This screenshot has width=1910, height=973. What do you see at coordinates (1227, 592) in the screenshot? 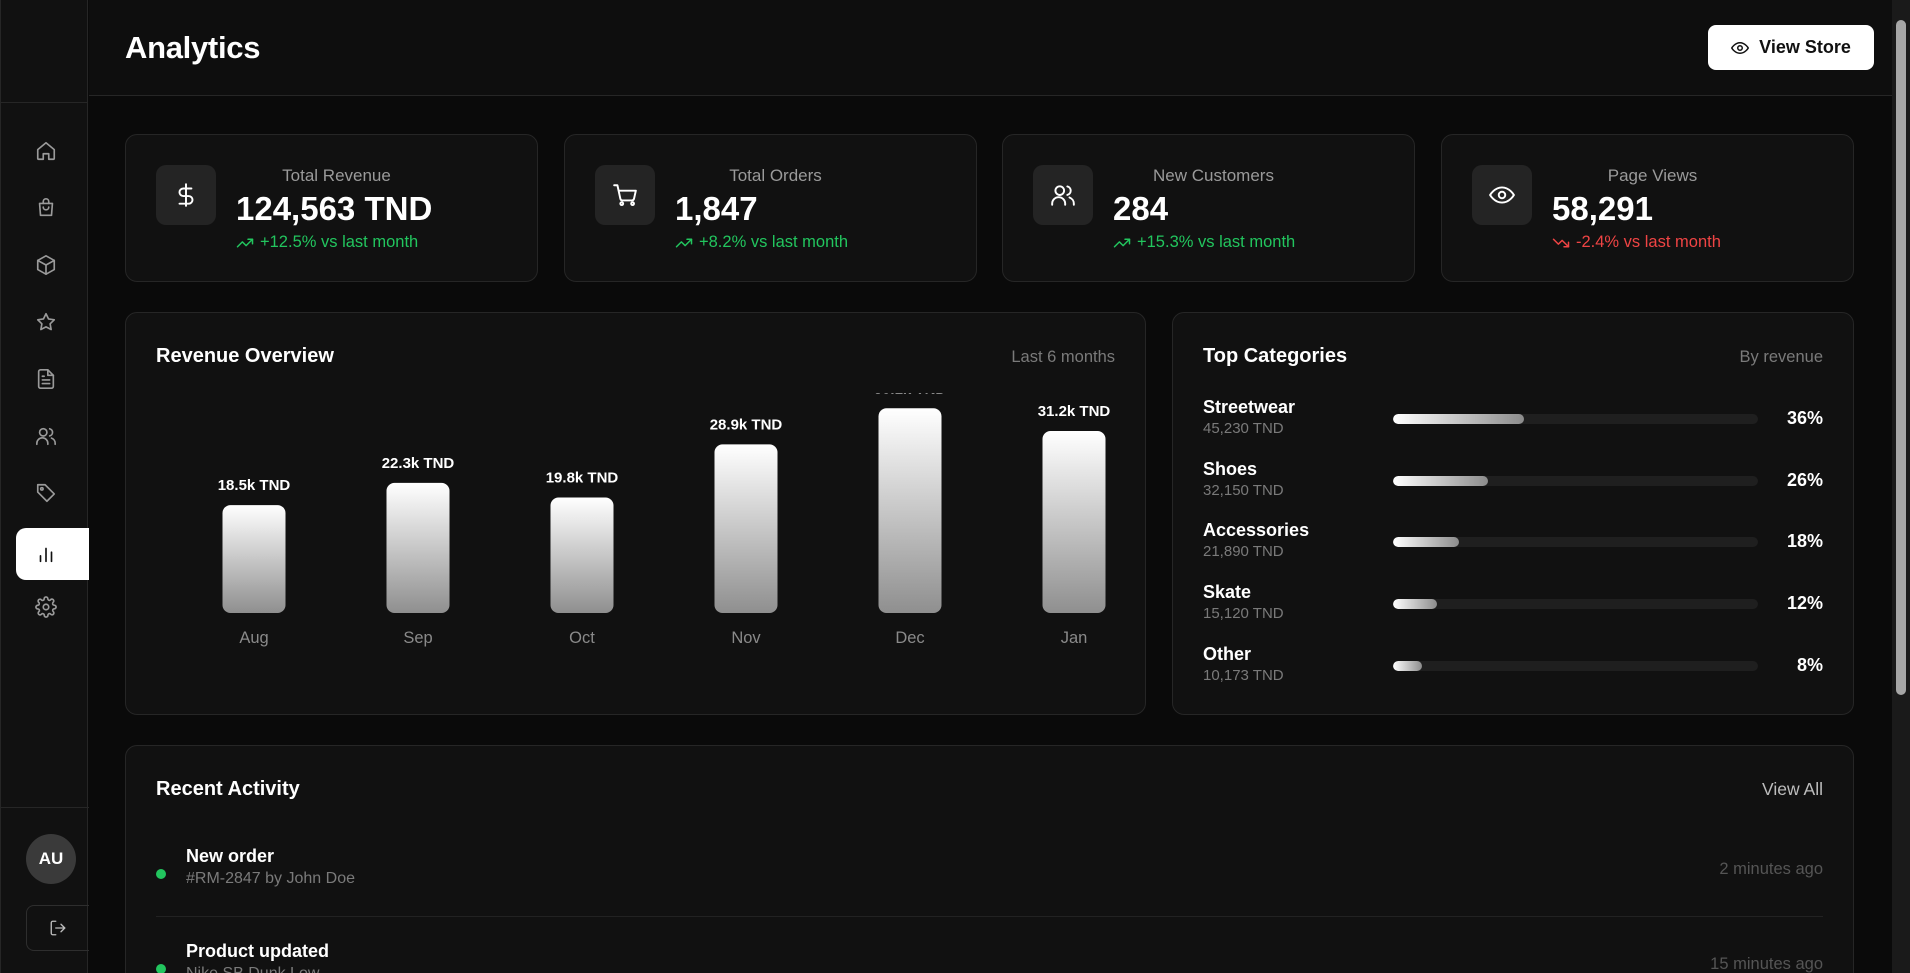
I see `category-name: Skate` at bounding box center [1227, 592].